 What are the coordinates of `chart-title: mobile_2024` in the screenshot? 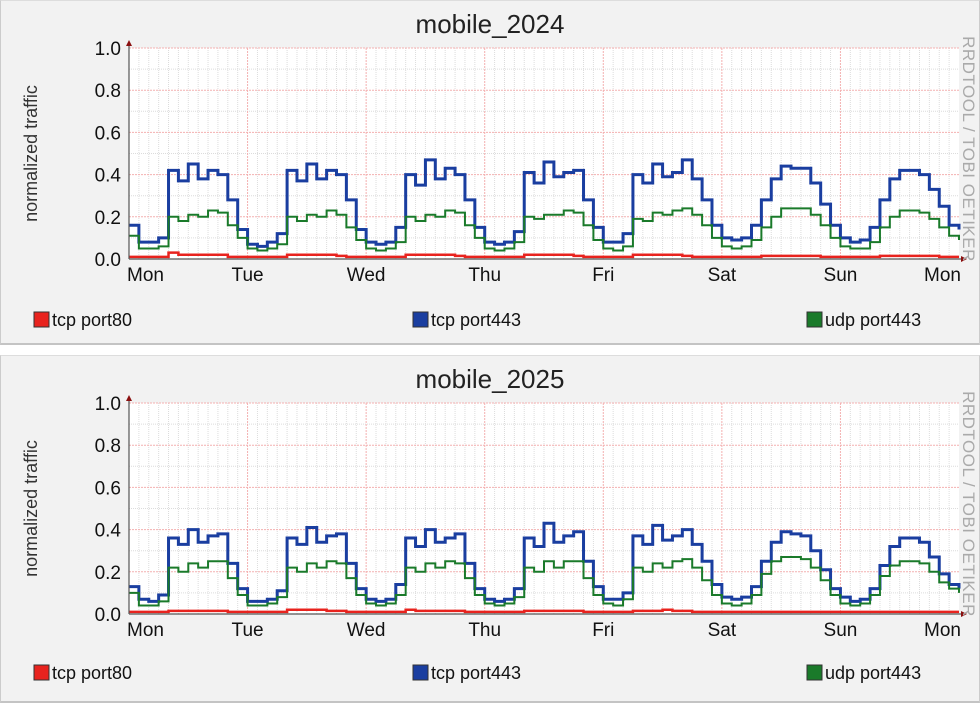 It's located at (490, 24).